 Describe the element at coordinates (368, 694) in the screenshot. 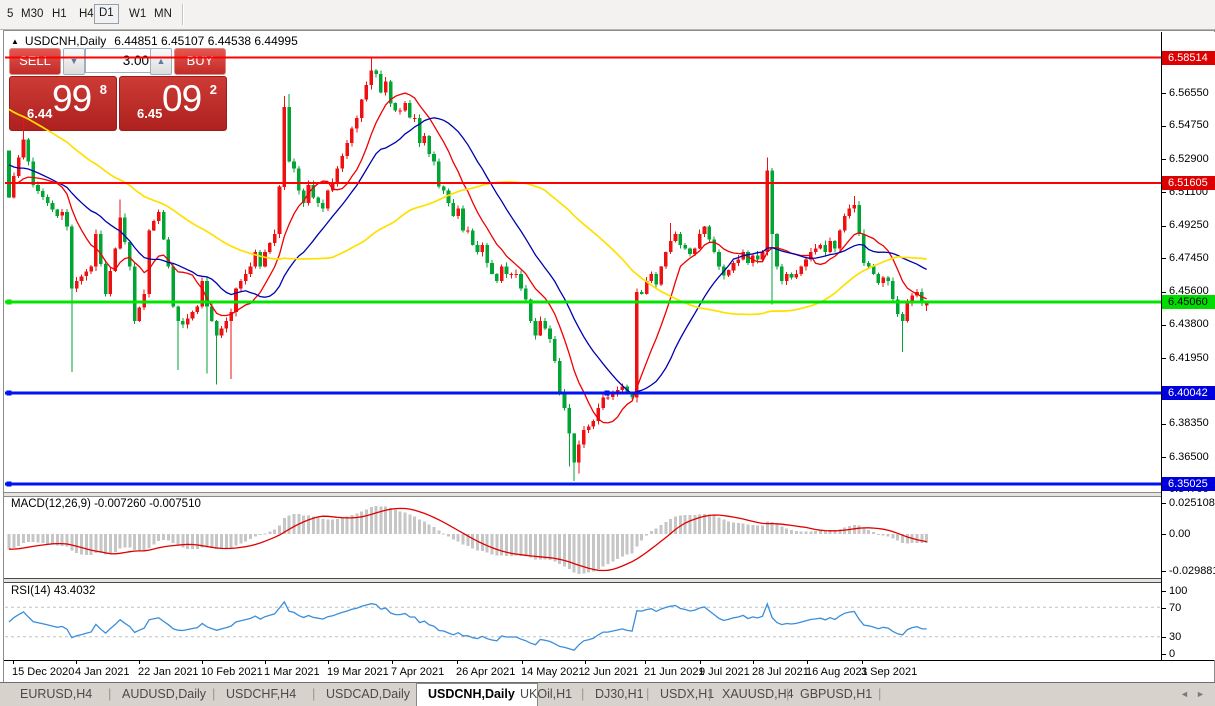

I see `tab-usdcad-daily: USDCAD,Daily` at that location.